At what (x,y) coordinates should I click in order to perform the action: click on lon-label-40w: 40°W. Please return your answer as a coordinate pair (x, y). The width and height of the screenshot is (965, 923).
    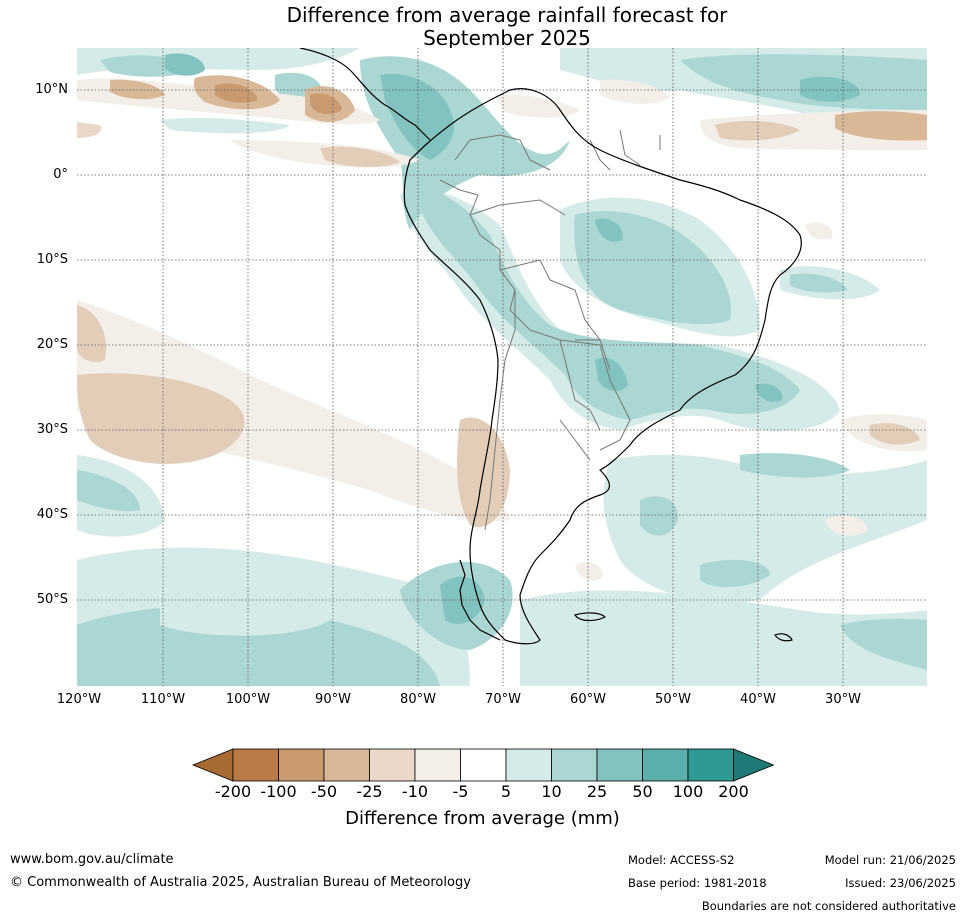
    Looking at the image, I should click on (758, 699).